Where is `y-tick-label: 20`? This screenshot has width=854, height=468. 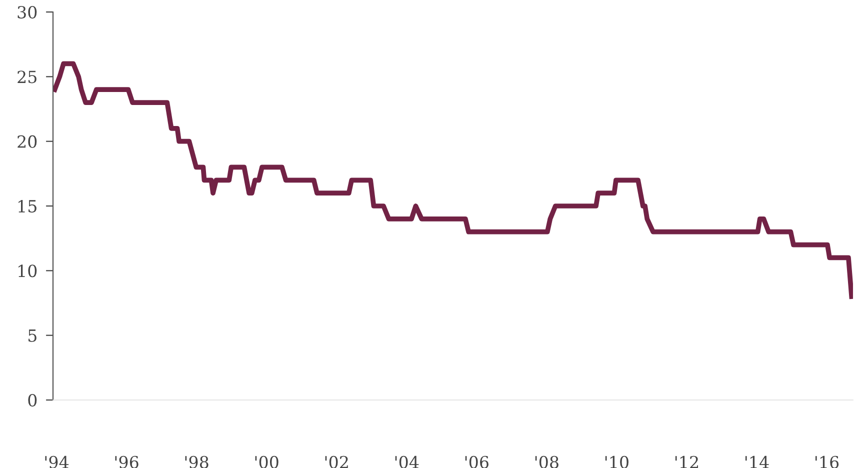
y-tick-label: 20 is located at coordinates (27, 141).